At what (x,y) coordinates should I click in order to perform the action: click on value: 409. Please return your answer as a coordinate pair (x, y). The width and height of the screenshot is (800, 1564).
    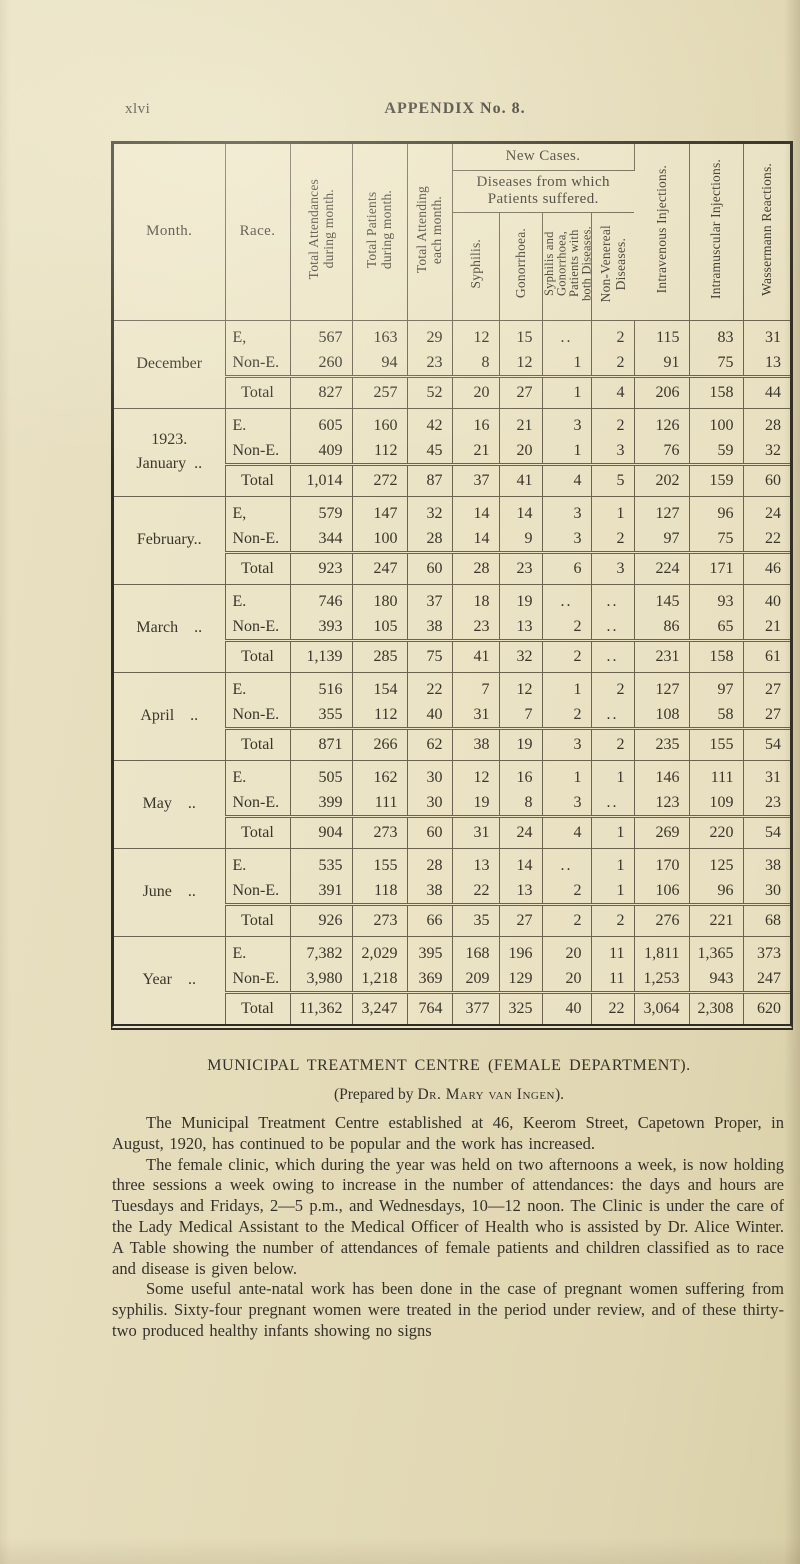
    Looking at the image, I should click on (330, 450).